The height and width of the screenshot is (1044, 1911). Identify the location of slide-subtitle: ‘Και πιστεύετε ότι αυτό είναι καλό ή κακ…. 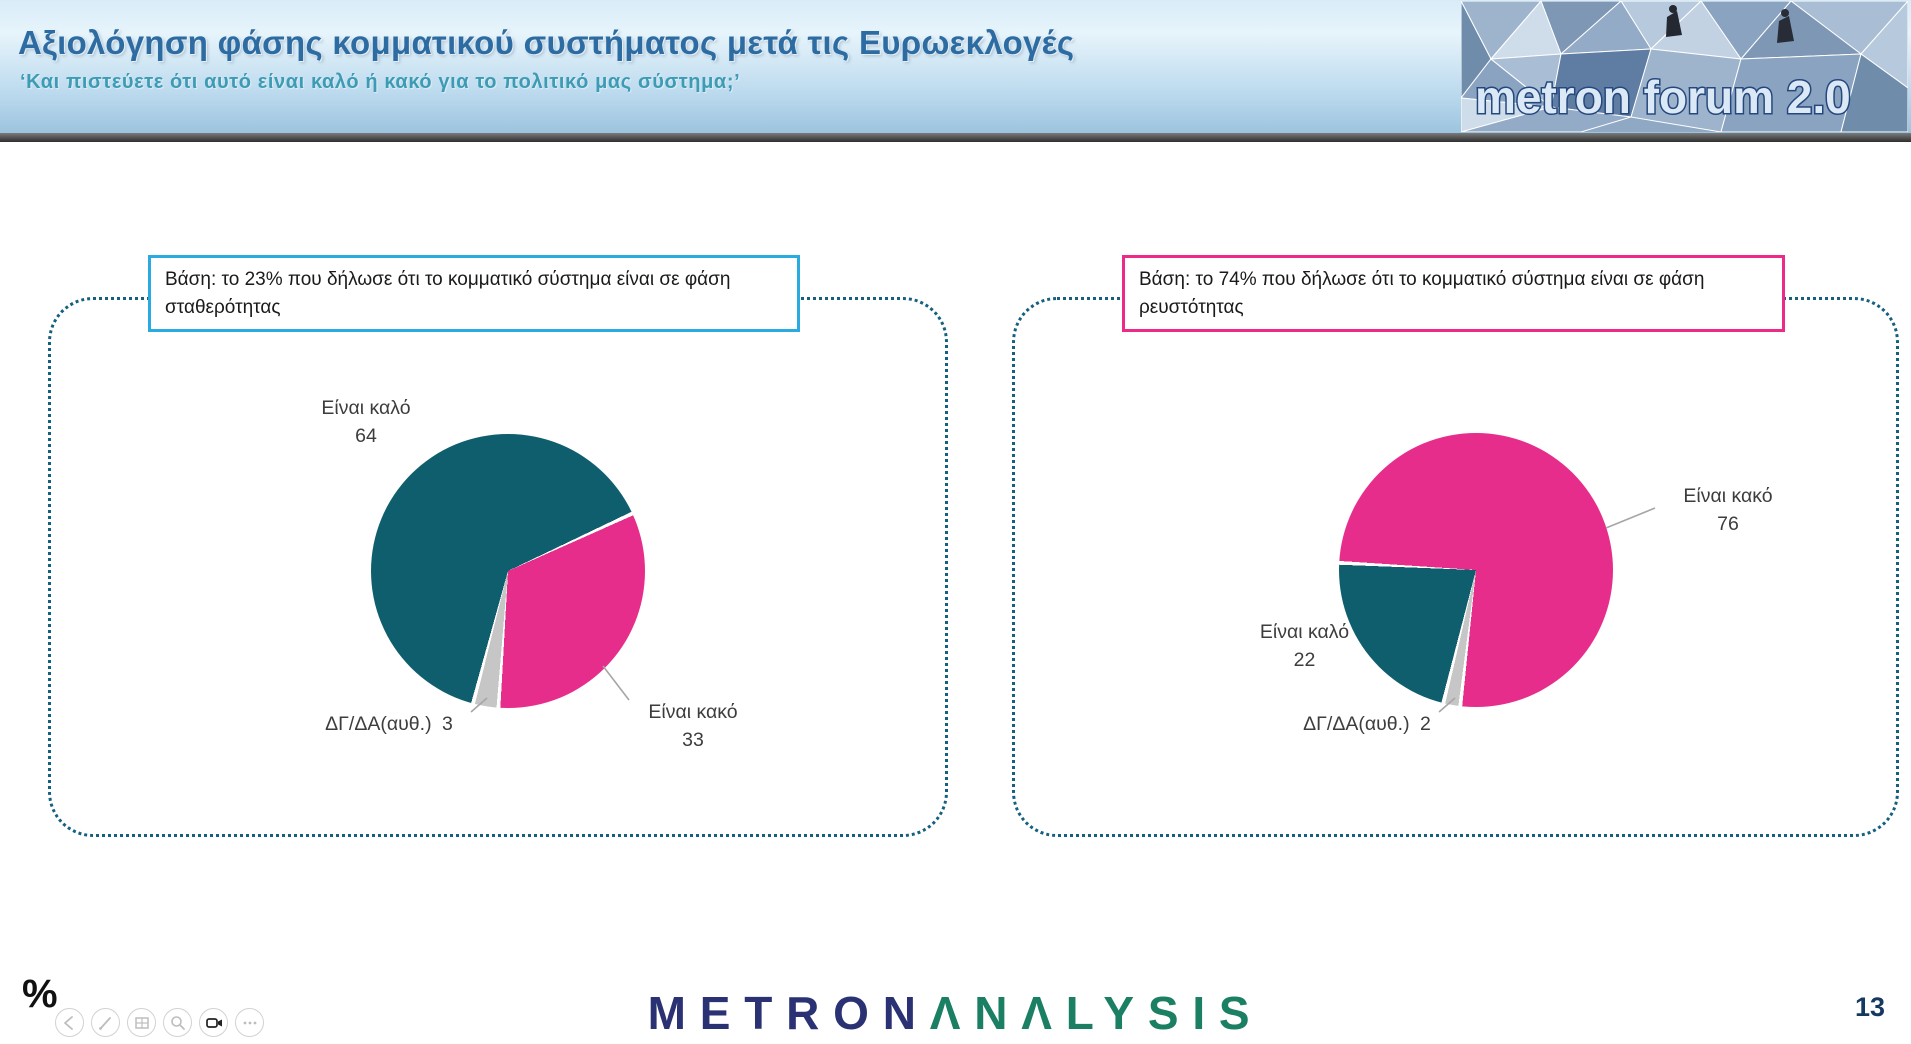
(380, 82).